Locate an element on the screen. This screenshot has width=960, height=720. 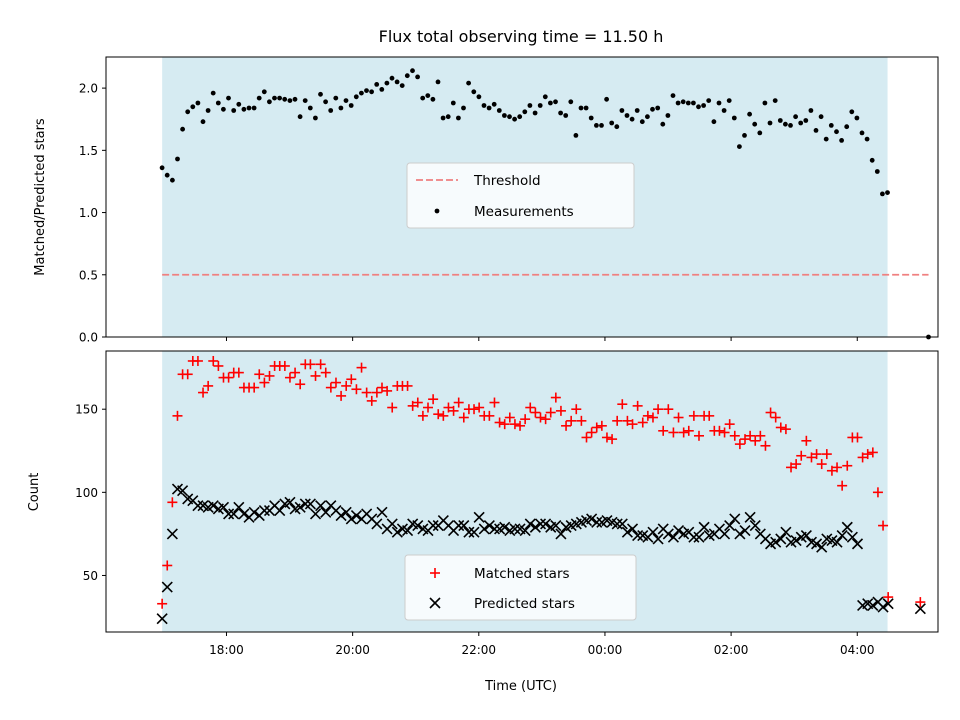
legend-matched-label: Matched stars is located at coordinates (522, 574).